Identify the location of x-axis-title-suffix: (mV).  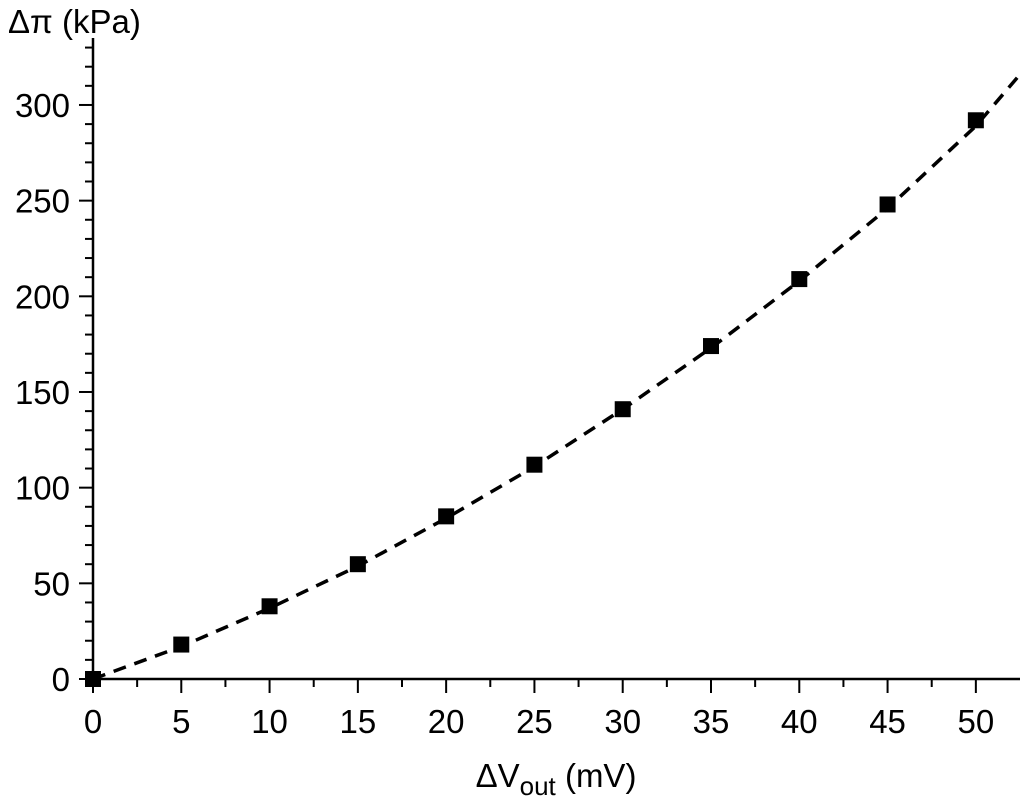
(596, 775).